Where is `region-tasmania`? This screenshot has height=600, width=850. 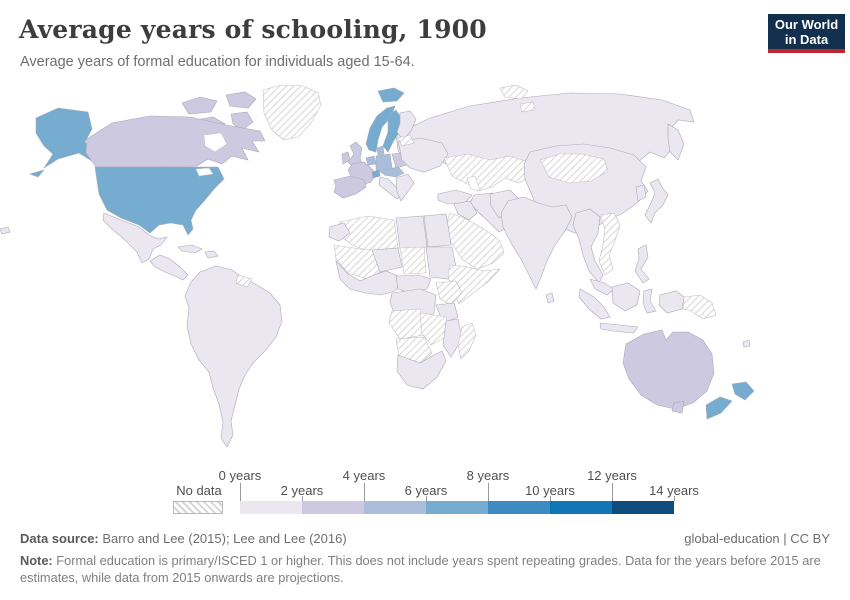
region-tasmania is located at coordinates (678, 407).